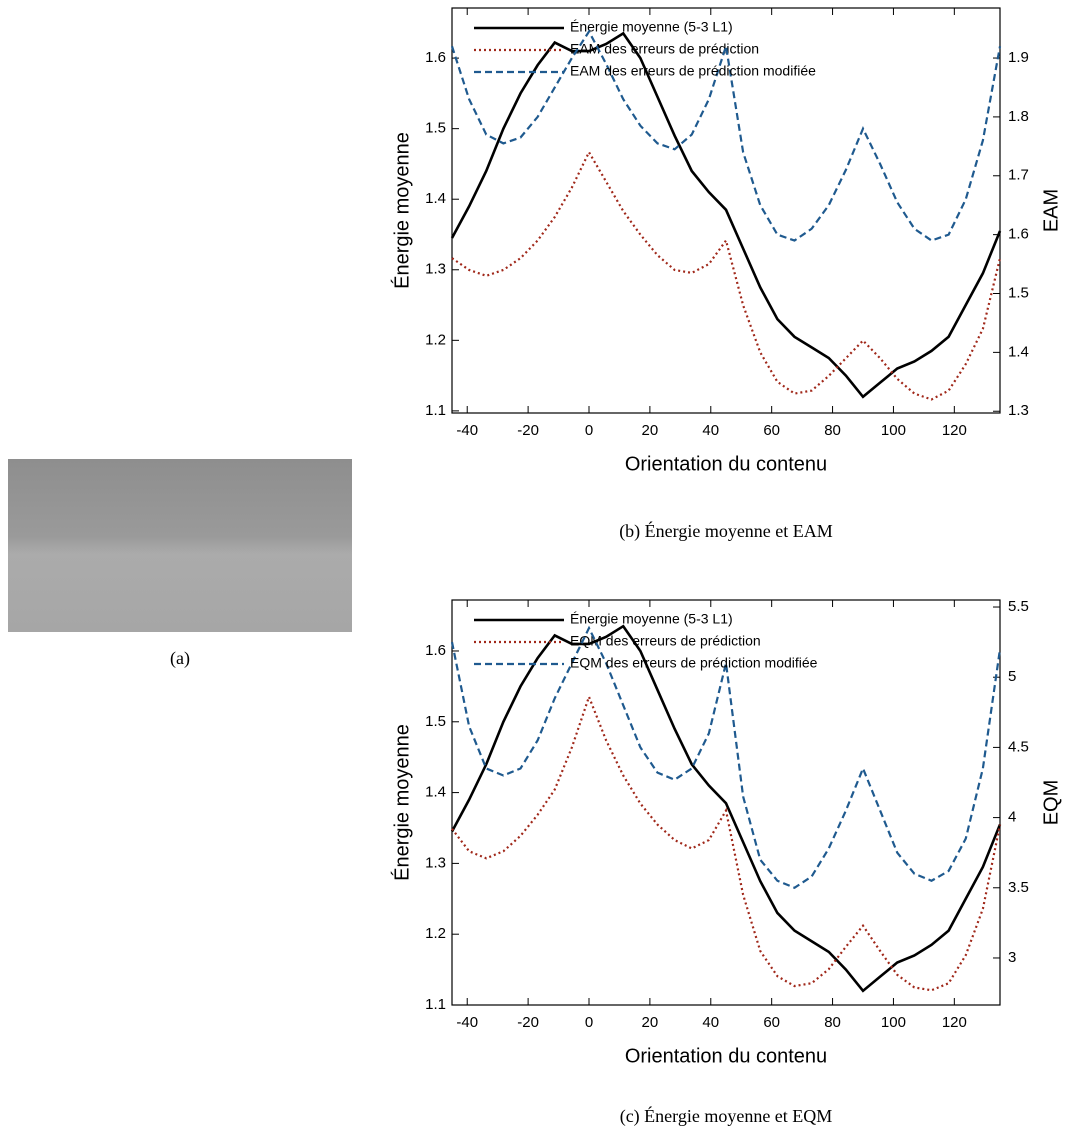 This screenshot has height=1140, width=1072. Describe the element at coordinates (1018, 606) in the screenshot. I see `y2-tick-label: 5.5` at that location.